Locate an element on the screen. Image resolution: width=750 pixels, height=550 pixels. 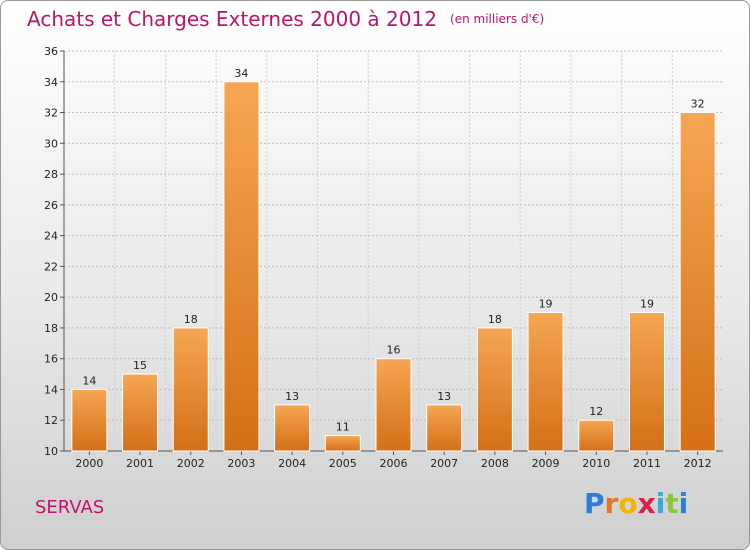
bar-value-label: 16 is located at coordinates (394, 350).